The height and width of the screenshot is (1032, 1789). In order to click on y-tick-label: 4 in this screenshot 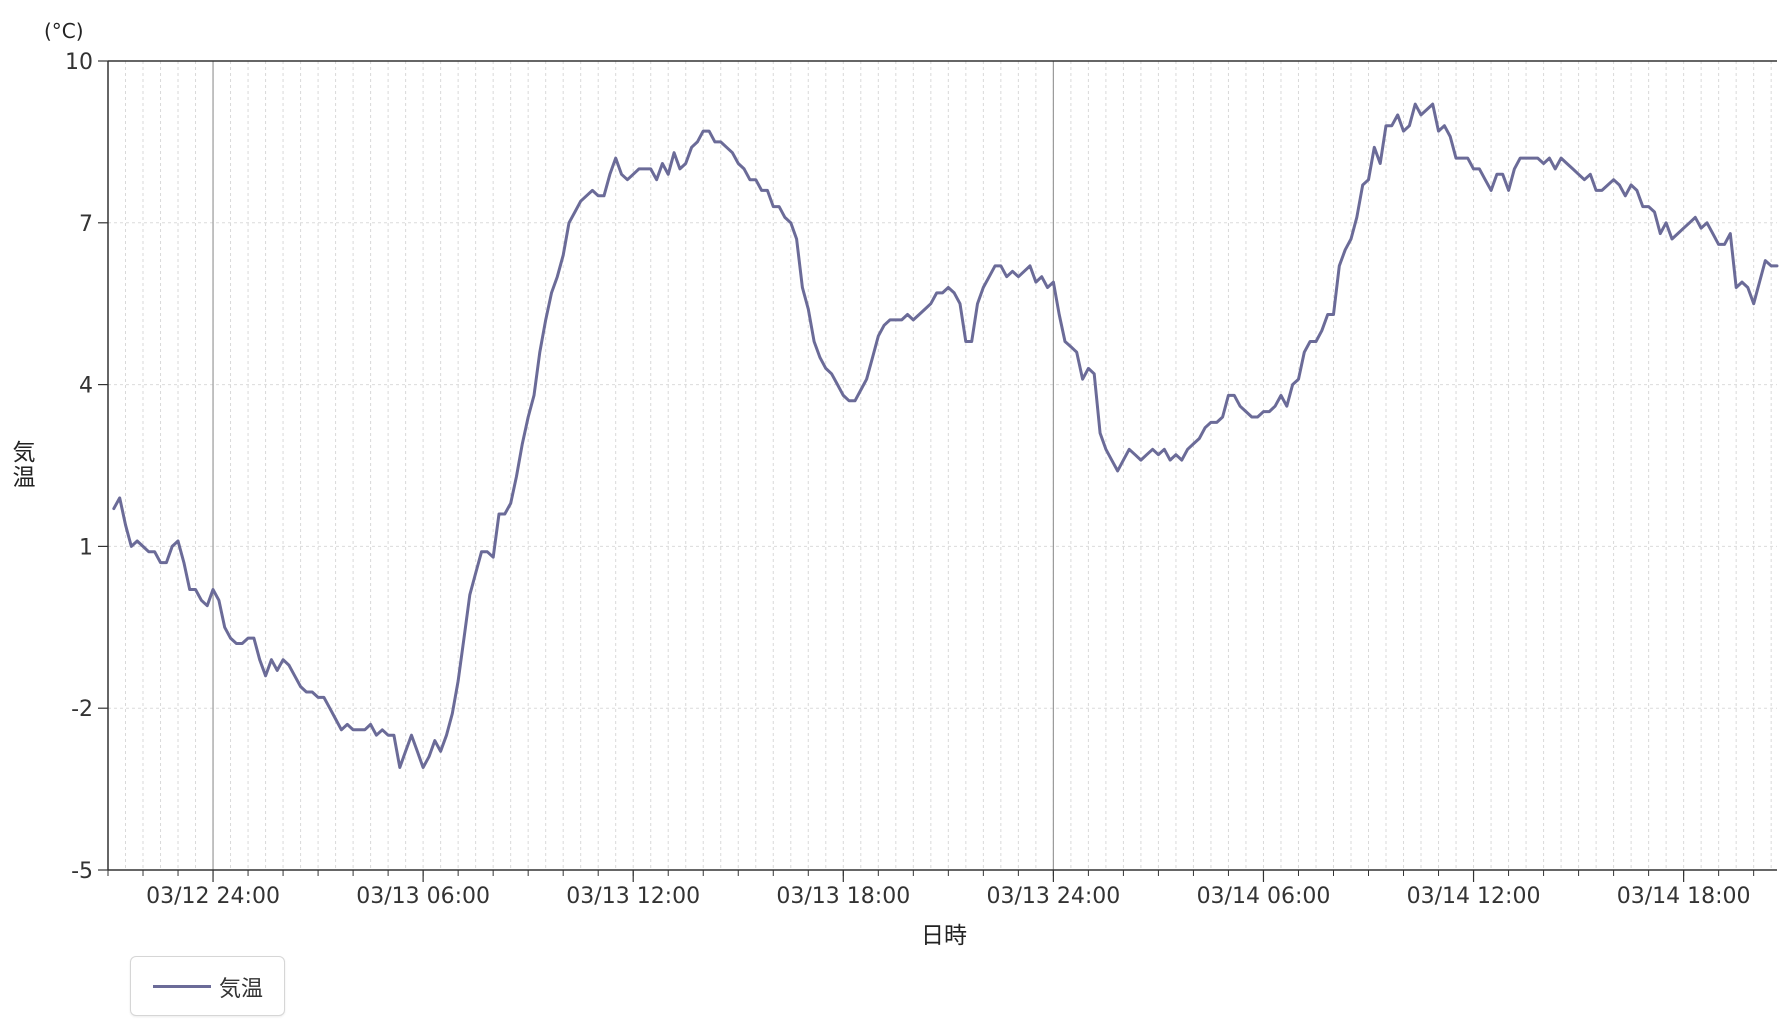, I will do `click(86, 386)`.